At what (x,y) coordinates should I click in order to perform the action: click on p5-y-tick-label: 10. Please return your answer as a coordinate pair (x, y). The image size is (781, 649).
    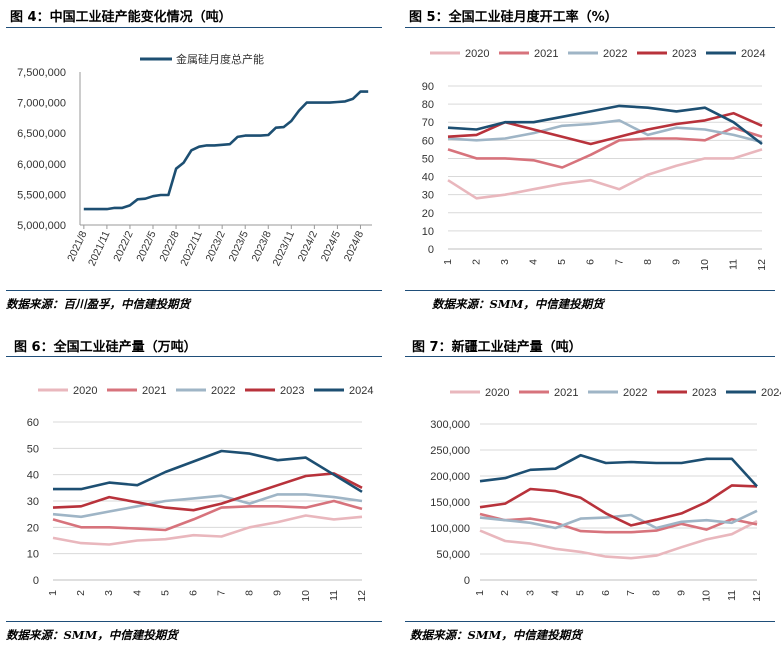
    Looking at the image, I should click on (428, 232).